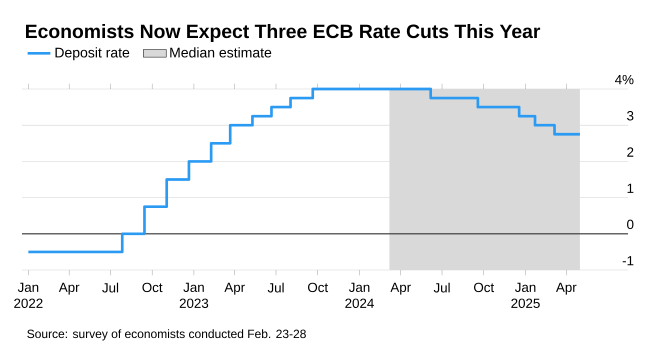  Describe the element at coordinates (28, 295) in the screenshot. I see `x-tick-label: Jan 2022` at that location.